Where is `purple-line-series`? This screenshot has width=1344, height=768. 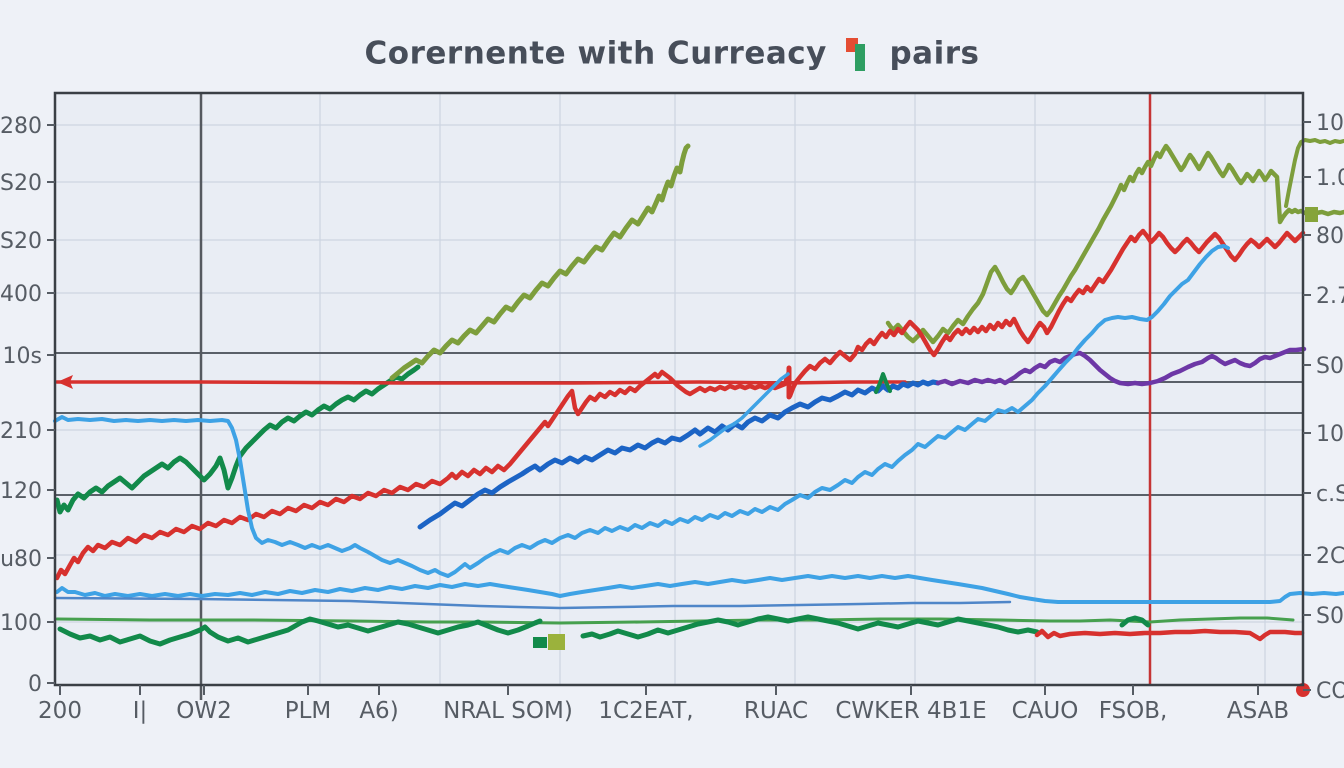
purple-line-series is located at coordinates (1121, 366).